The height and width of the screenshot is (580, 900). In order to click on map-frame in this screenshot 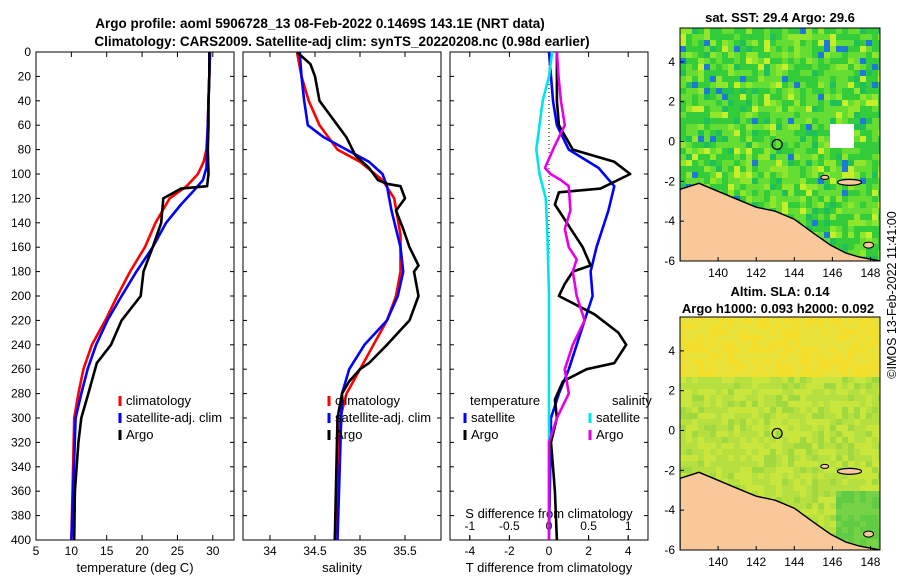, I will do `click(780, 433)`.